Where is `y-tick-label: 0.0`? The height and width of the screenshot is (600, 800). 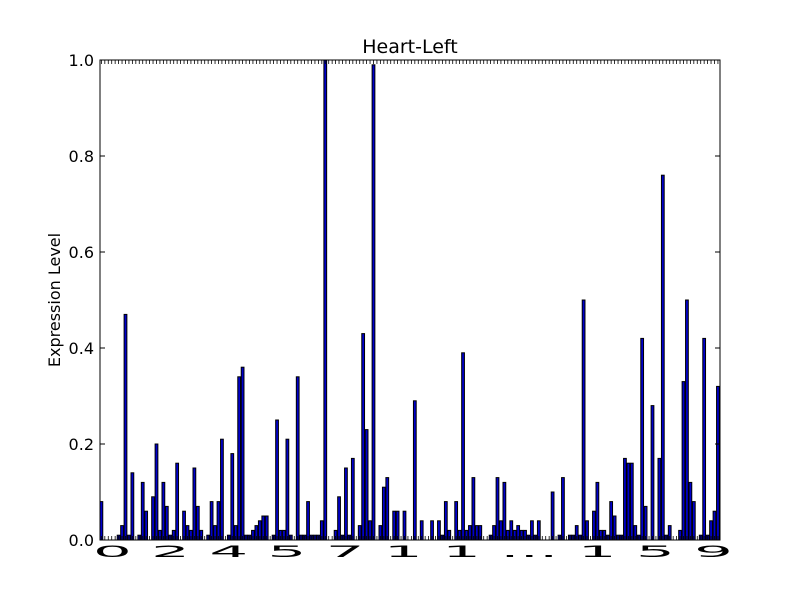 y-tick-label: 0.0 is located at coordinates (81, 540).